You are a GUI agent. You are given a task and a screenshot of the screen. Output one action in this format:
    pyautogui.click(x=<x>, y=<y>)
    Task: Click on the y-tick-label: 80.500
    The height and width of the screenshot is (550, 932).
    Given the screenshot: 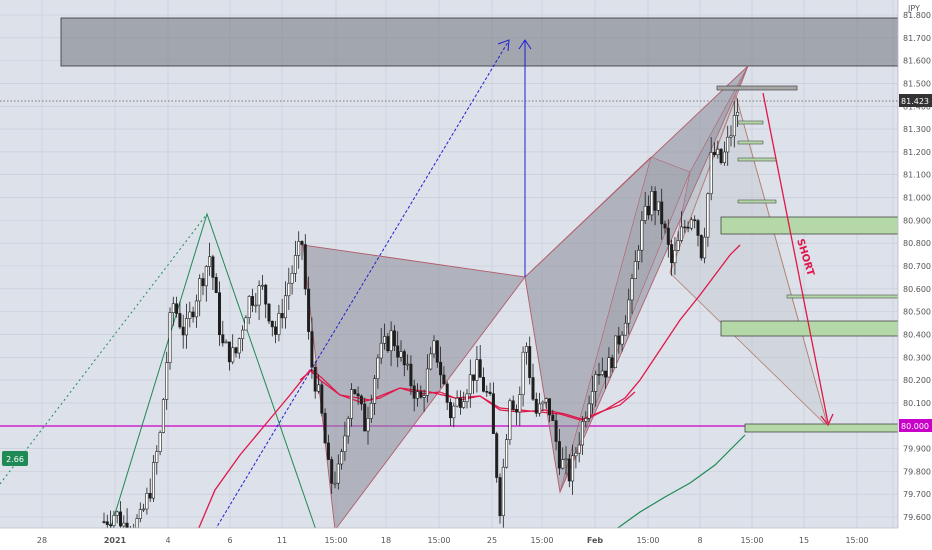 What is the action you would take?
    pyautogui.click(x=917, y=312)
    